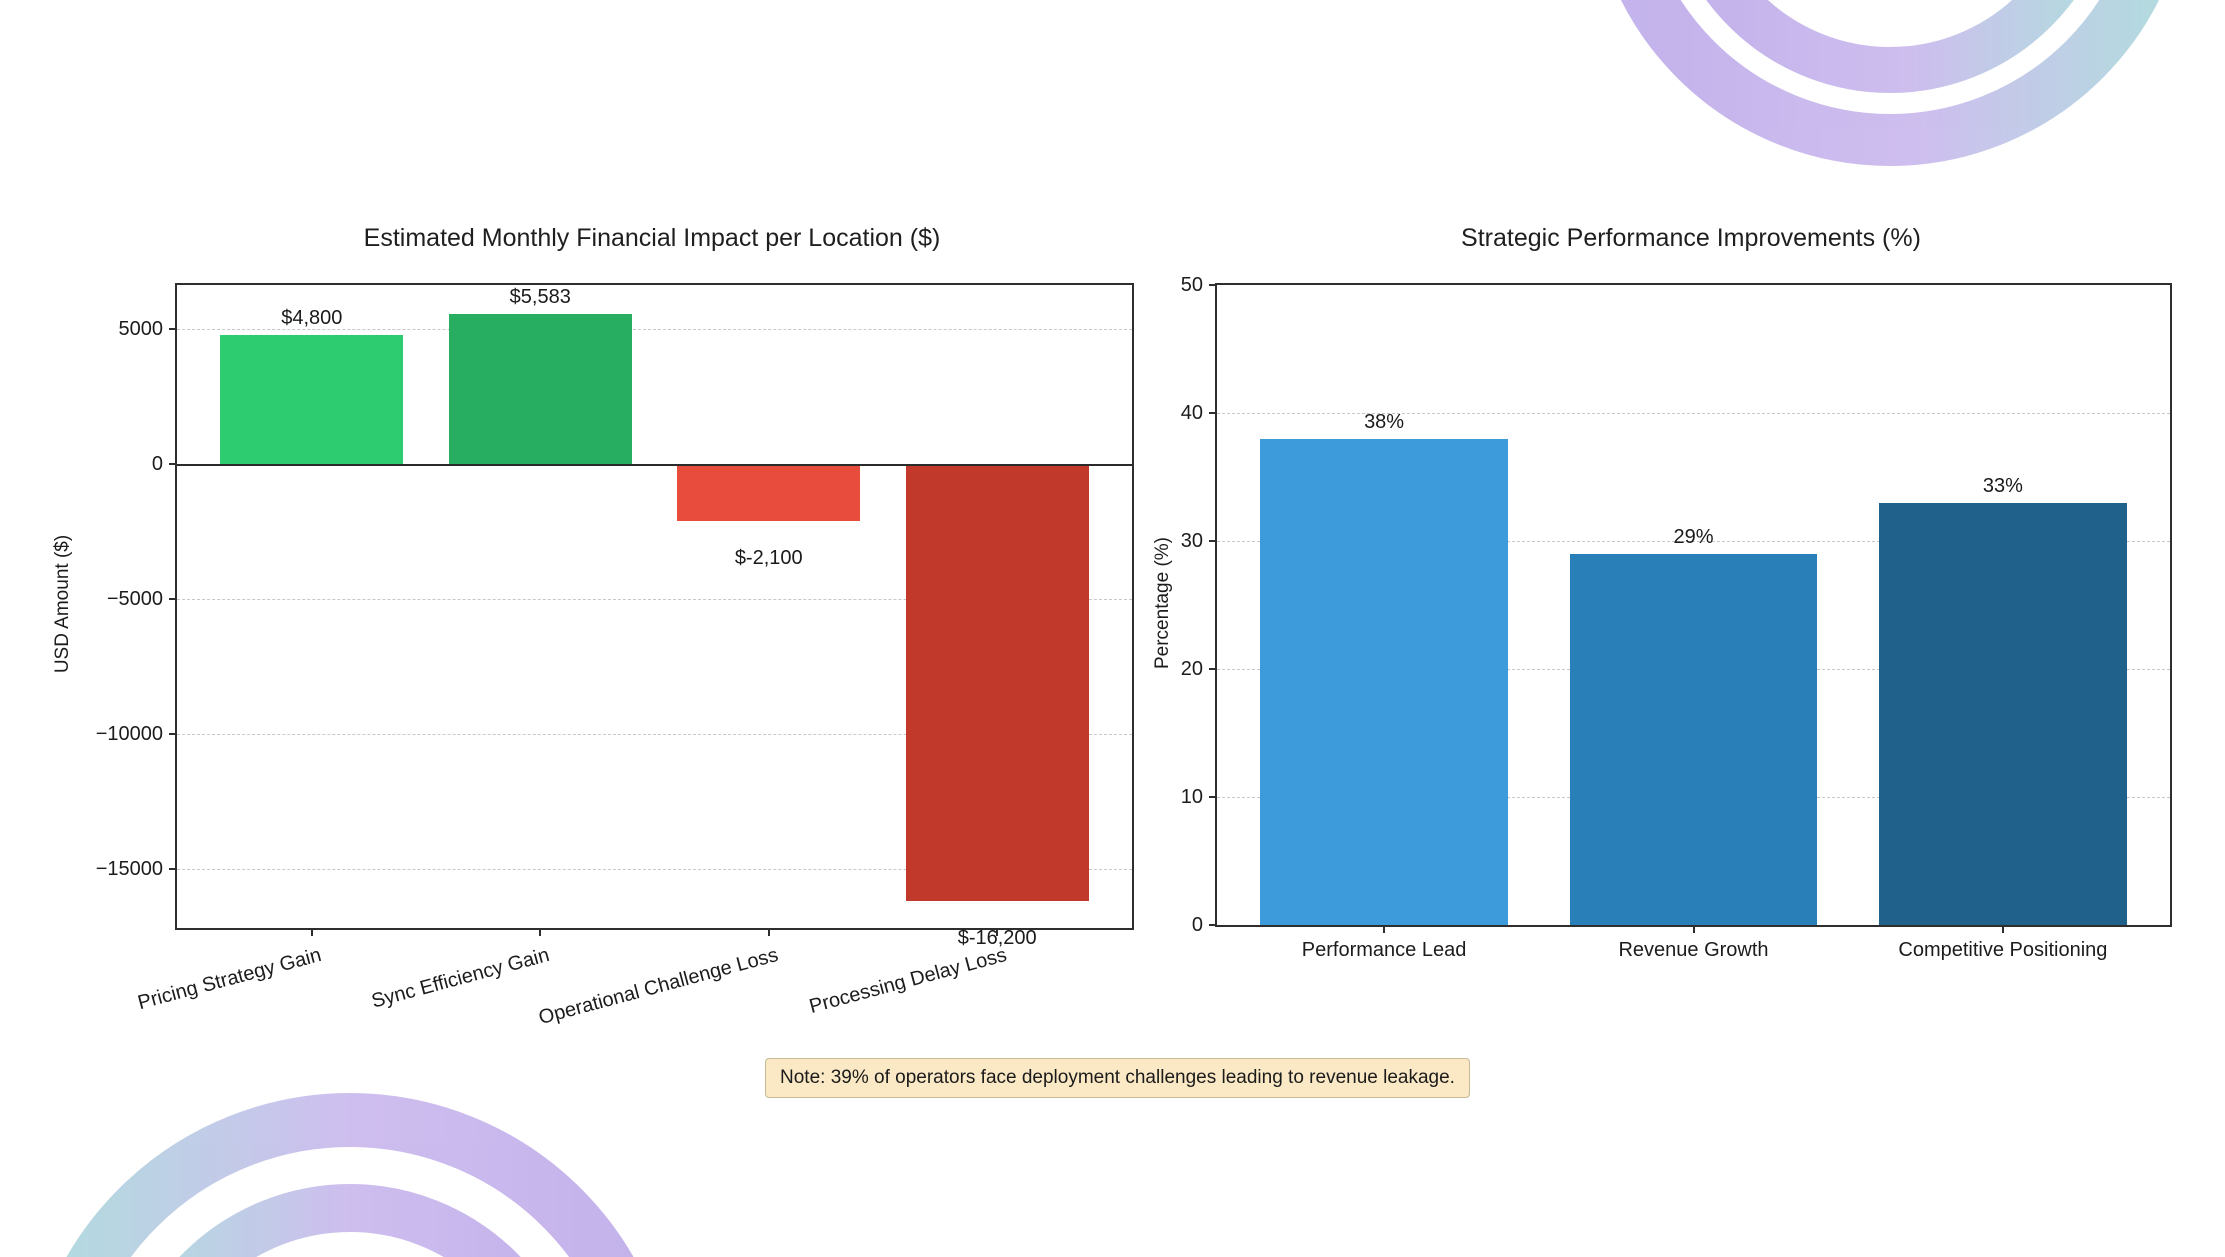 Image resolution: width=2225 pixels, height=1257 pixels. What do you see at coordinates (768, 557) in the screenshot?
I see `bar-value-label: $-2,100` at bounding box center [768, 557].